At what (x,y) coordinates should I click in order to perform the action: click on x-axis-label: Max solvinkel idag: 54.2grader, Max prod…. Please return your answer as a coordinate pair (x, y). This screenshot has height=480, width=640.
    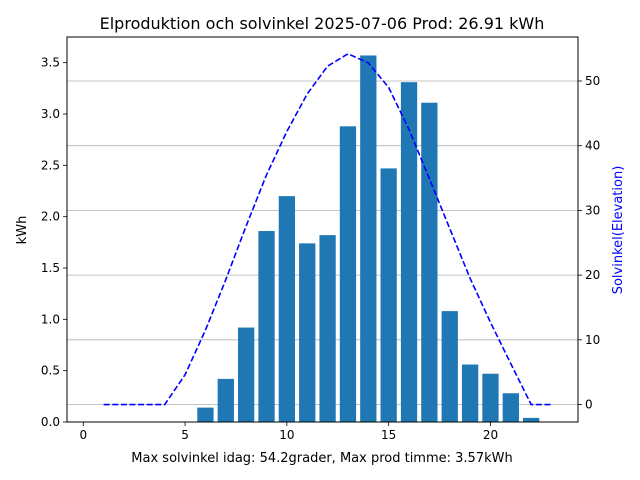
    Looking at the image, I should click on (321, 458).